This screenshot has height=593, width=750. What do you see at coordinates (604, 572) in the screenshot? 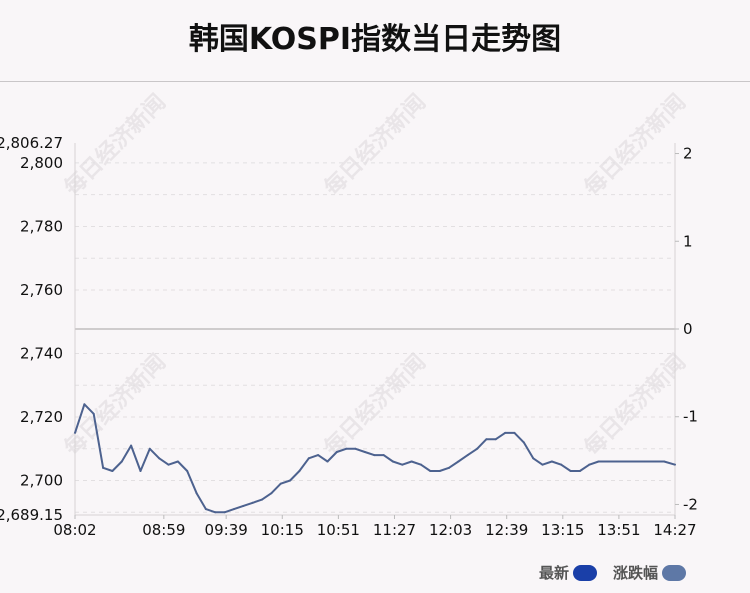
I see `legend: 最新 涨跌幅` at bounding box center [604, 572].